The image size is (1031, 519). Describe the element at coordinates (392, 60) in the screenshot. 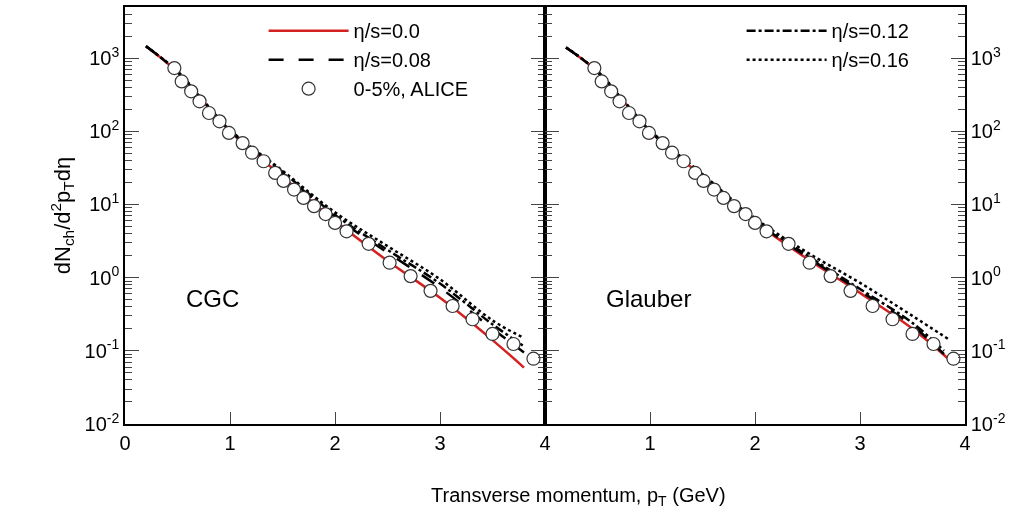

I see `legend-label: η/s=0.08` at that location.